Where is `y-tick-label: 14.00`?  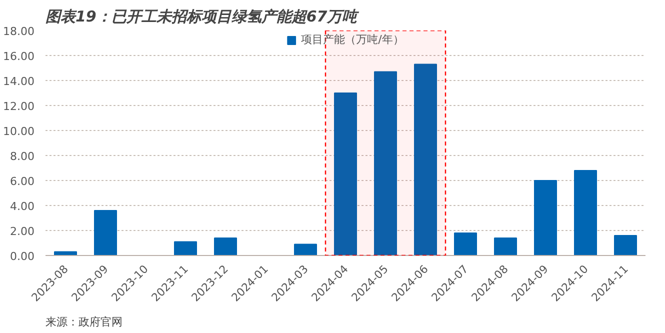
y-tick-label: 14.00 is located at coordinates (19, 81).